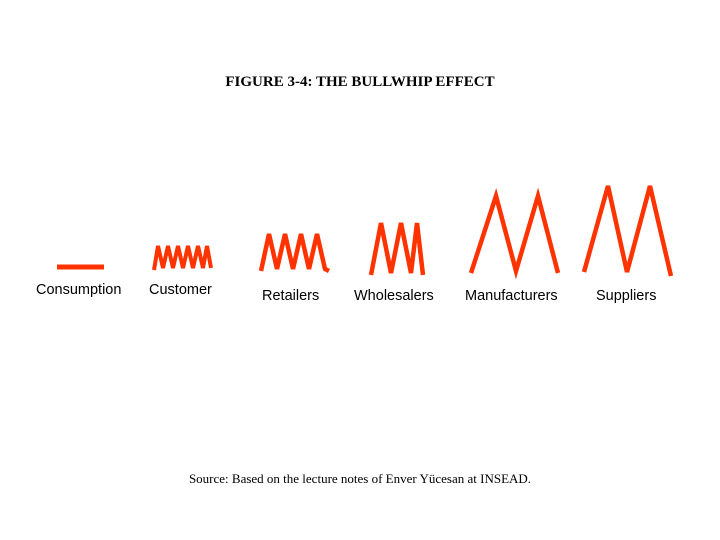  I want to click on manufacturers-wave, so click(514, 233).